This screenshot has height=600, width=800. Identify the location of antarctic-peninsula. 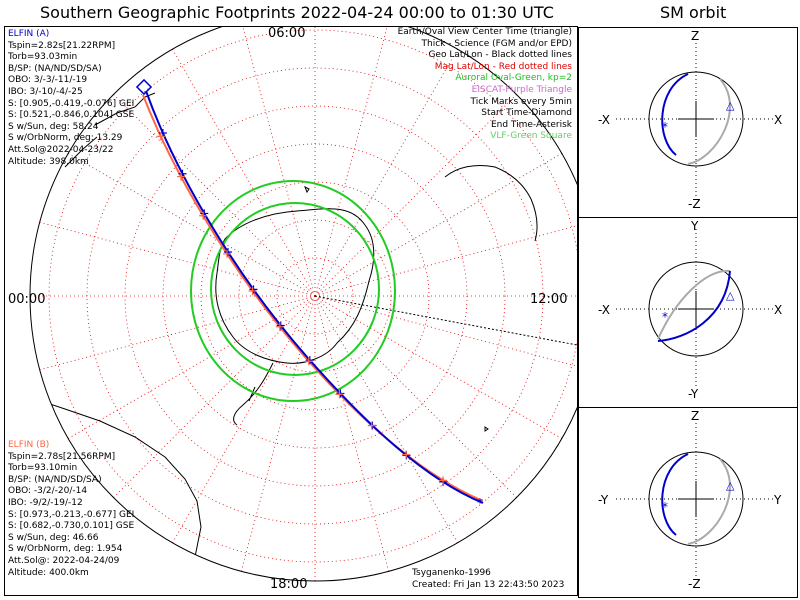
(253, 394).